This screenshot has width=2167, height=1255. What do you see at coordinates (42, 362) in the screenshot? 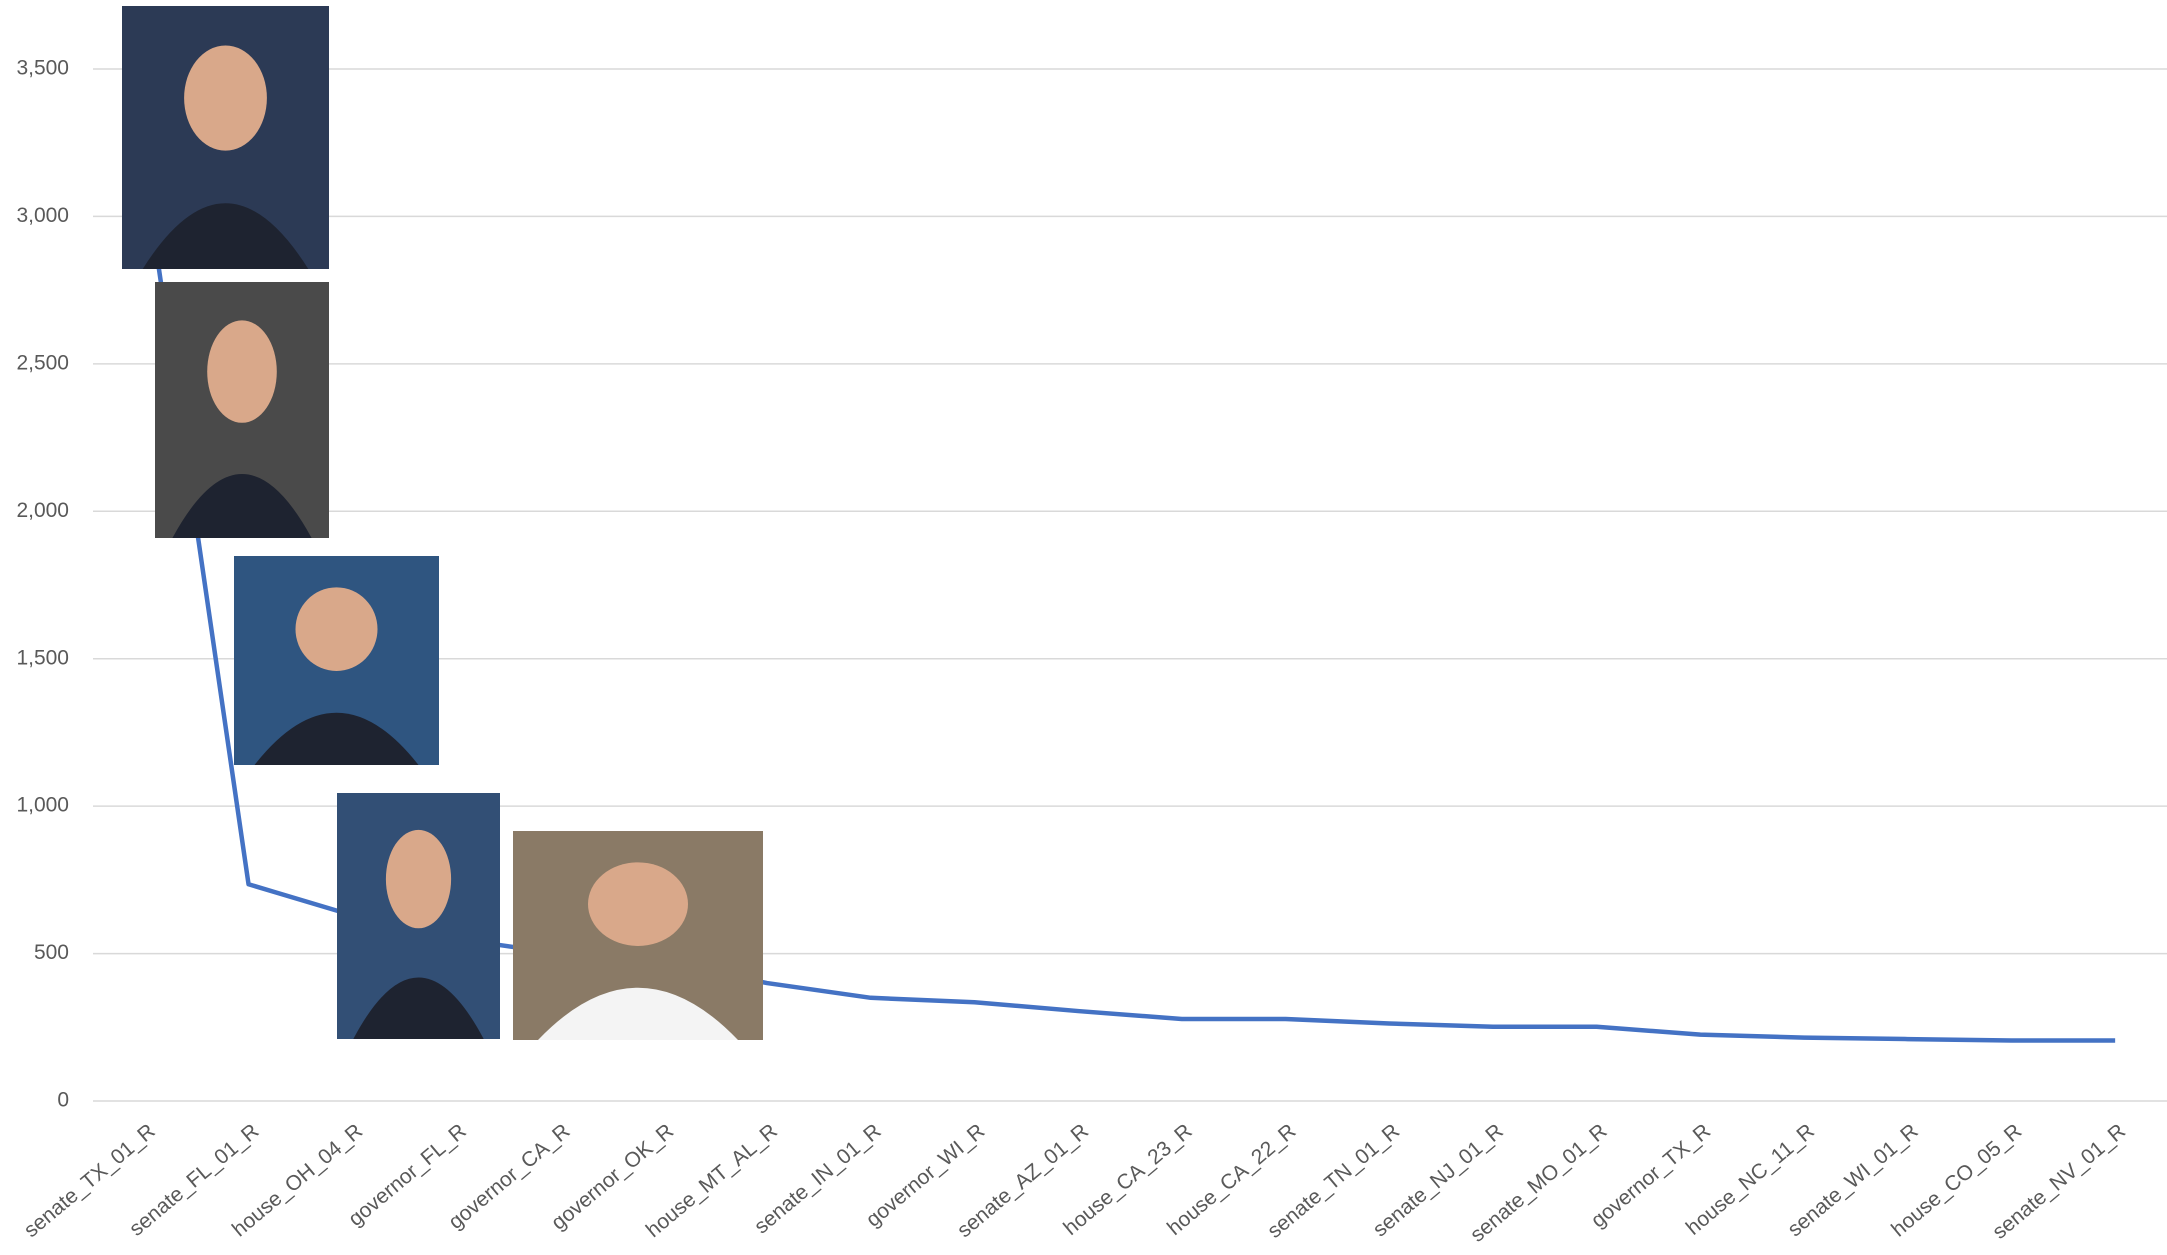
I see `y-tick-label: 2,500` at bounding box center [42, 362].